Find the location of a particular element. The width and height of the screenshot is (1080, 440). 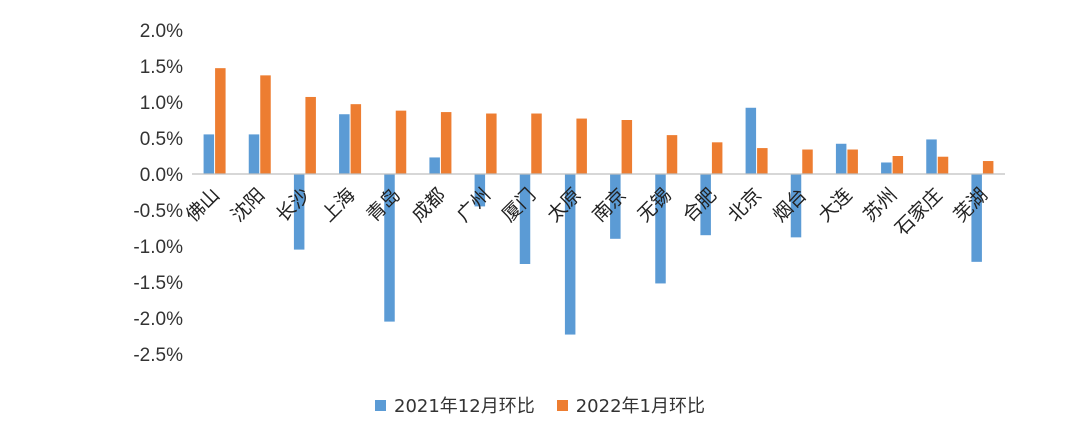

x-tick-label: 长沙 is located at coordinates (293, 205).